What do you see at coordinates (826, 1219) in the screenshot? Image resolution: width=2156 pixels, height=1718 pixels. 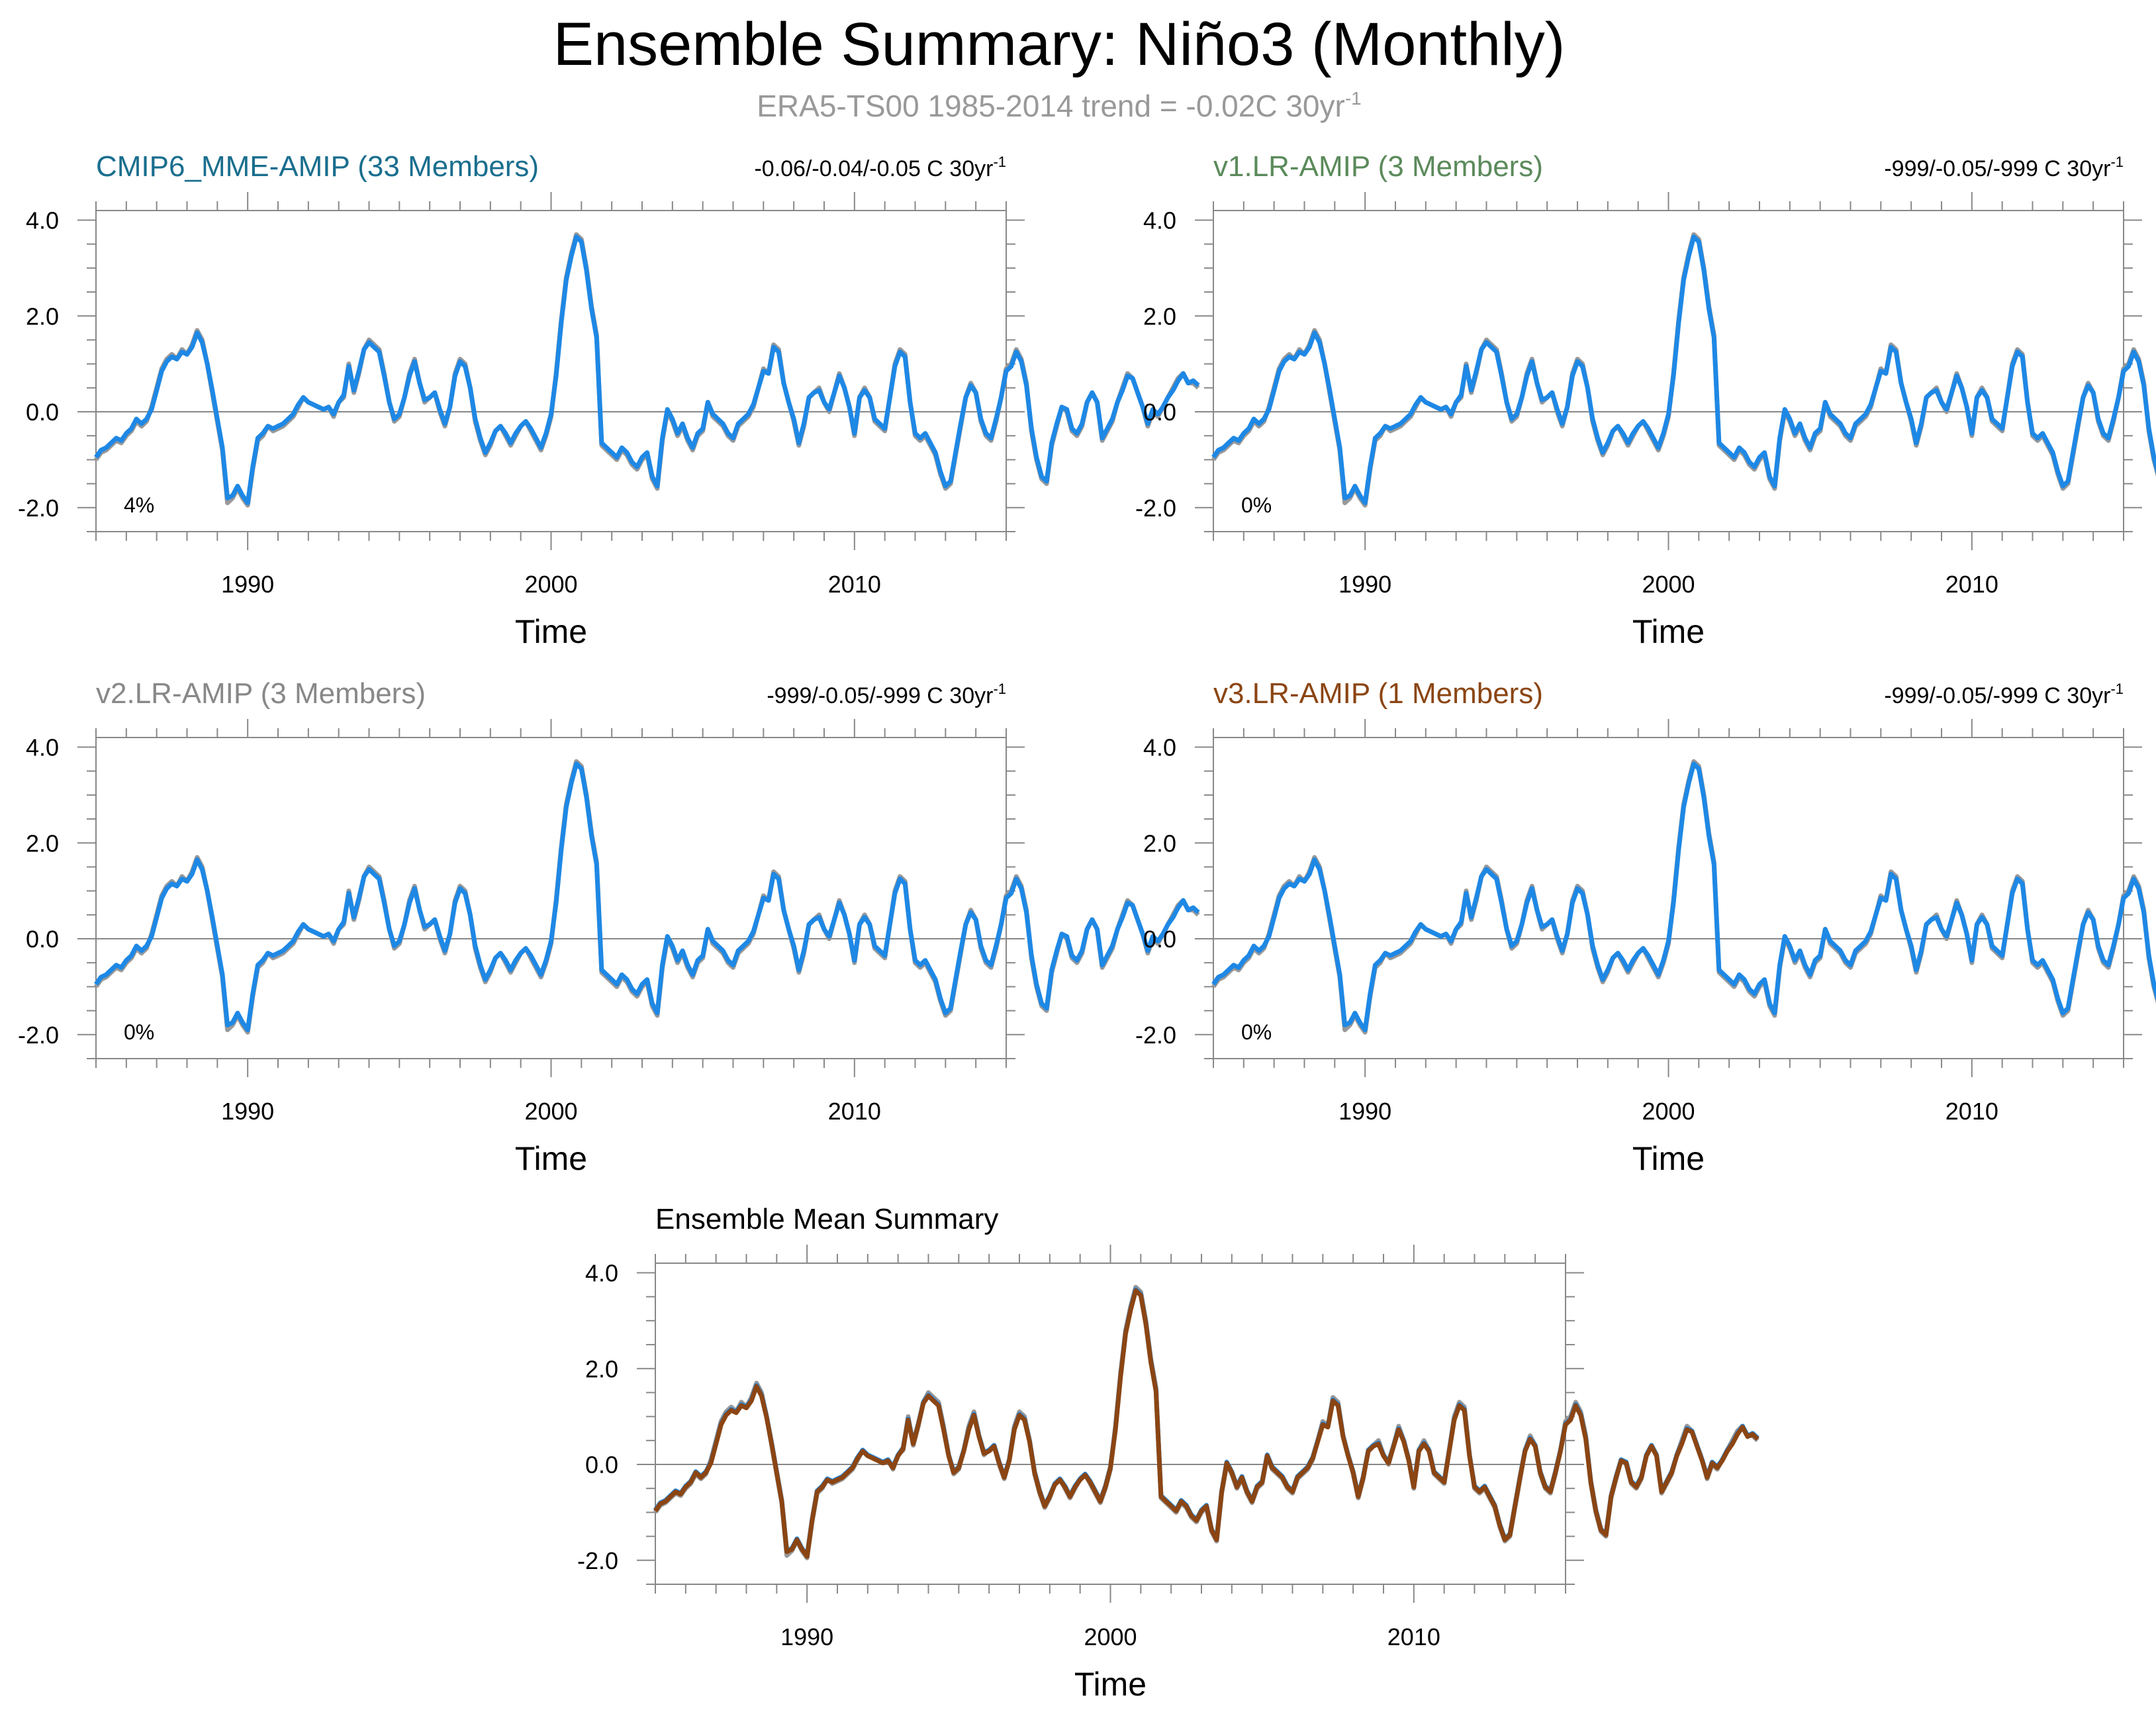 I see `panel-title: Ensemble Mean Summary` at bounding box center [826, 1219].